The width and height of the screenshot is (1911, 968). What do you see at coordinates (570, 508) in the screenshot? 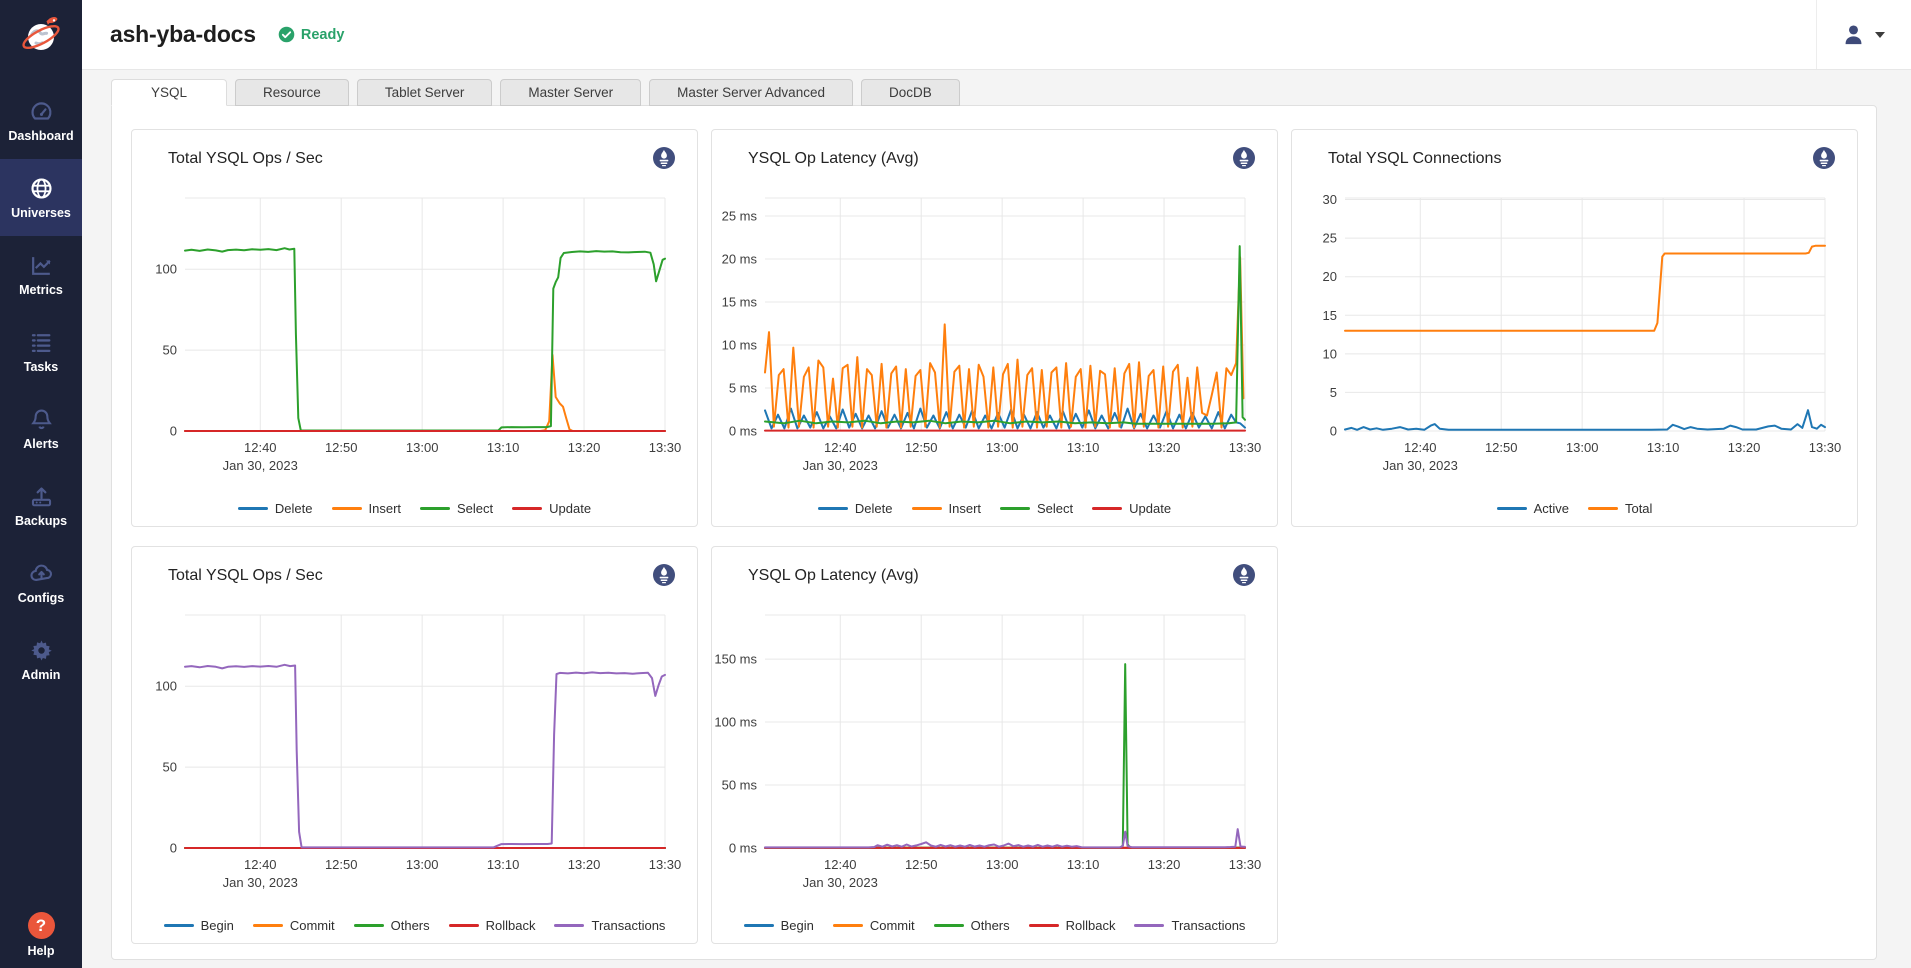
I see `legend-label: Update` at bounding box center [570, 508].